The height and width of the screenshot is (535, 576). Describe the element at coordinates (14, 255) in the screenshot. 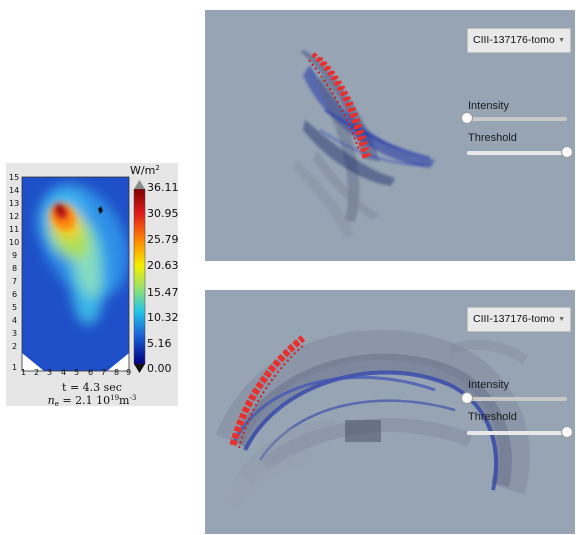

I see `y-tick: 9` at that location.